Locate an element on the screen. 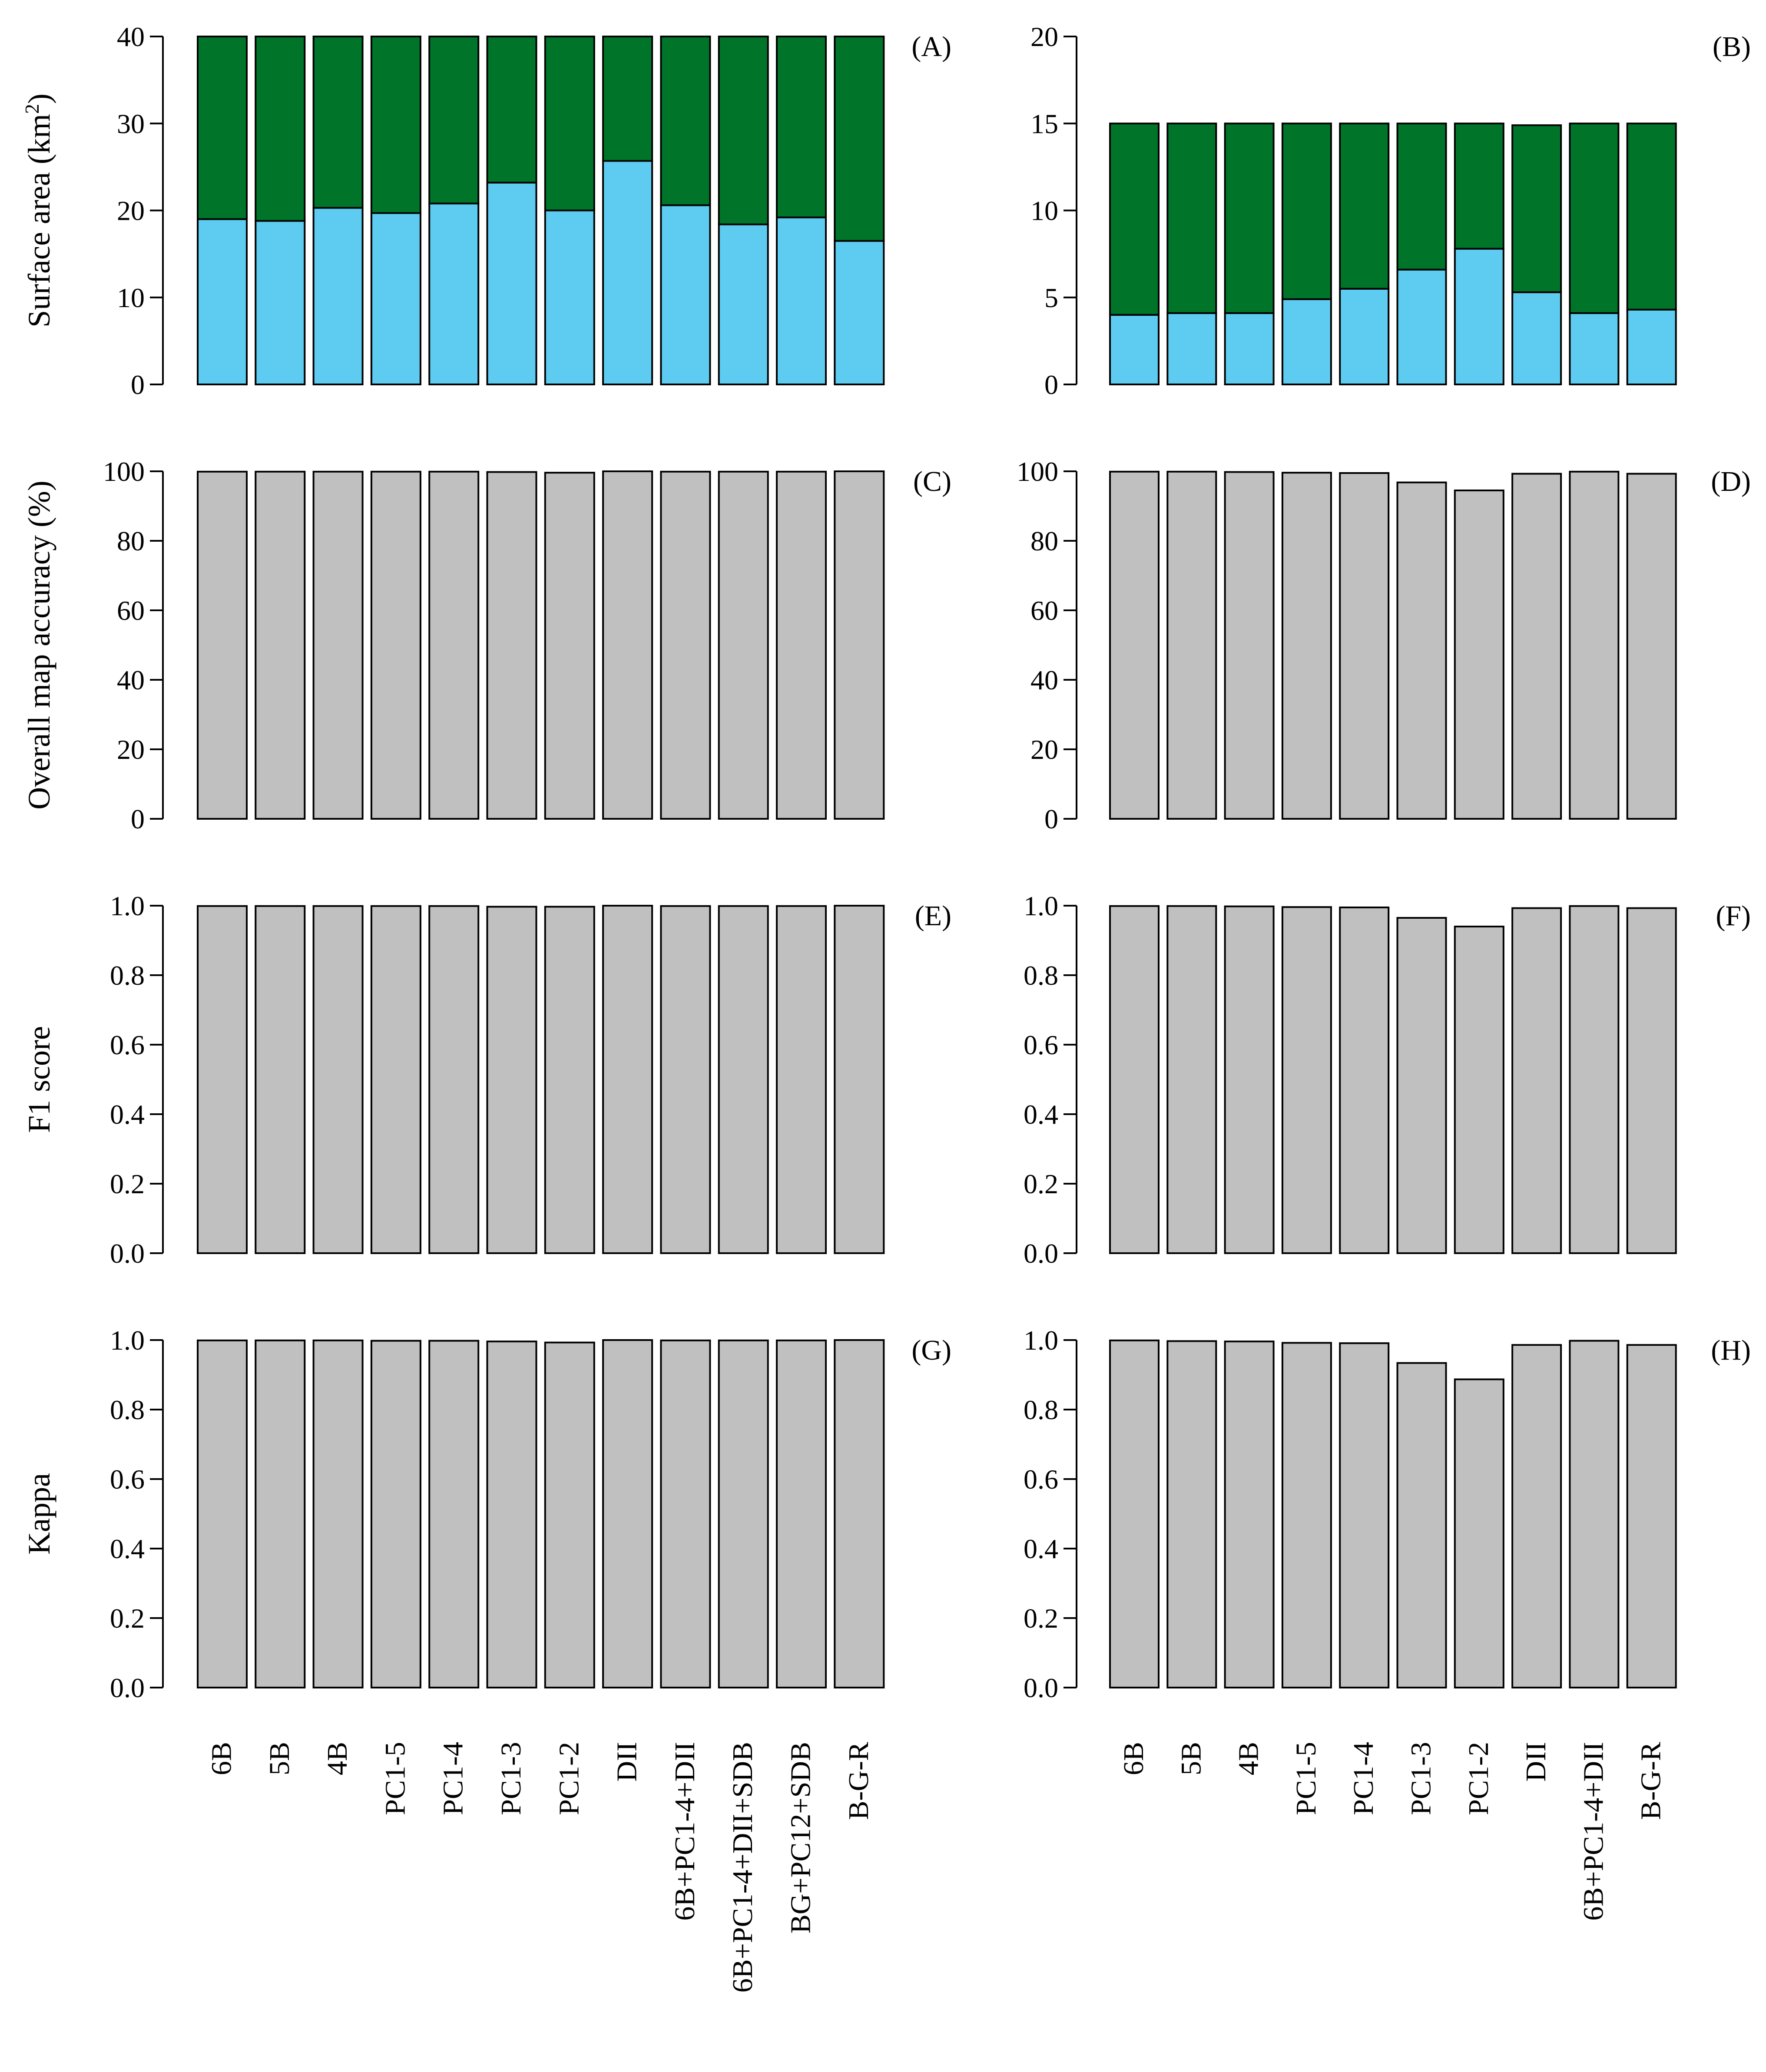 The image size is (1766, 2072). y-tick-label: 30 is located at coordinates (131, 123).